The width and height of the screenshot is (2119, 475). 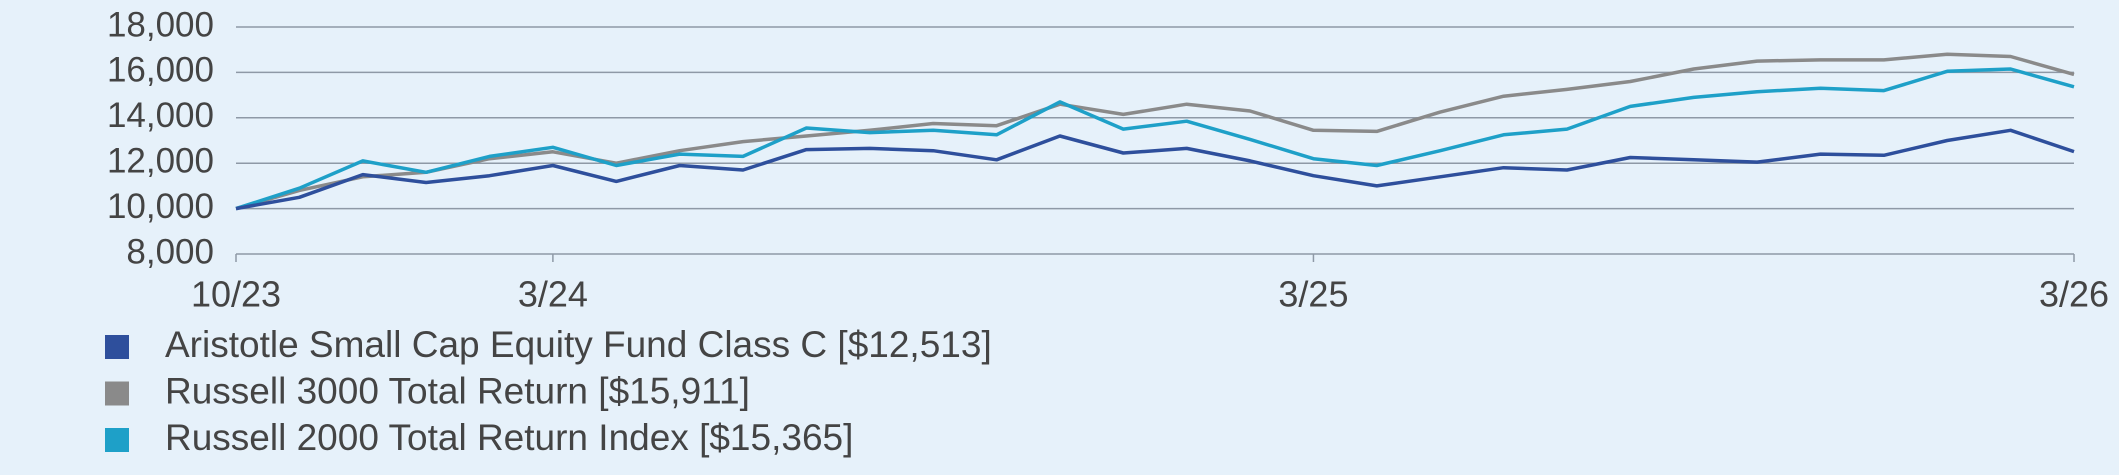 I want to click on x-tick-label: 3/24, so click(x=553, y=294).